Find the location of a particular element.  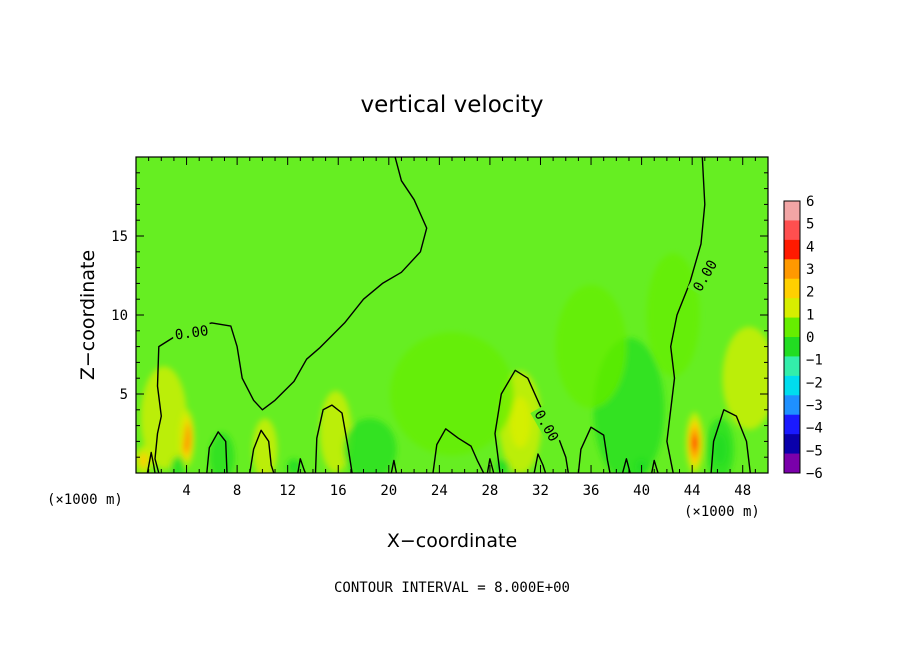

y-tick-label: 15 is located at coordinates (119, 237).